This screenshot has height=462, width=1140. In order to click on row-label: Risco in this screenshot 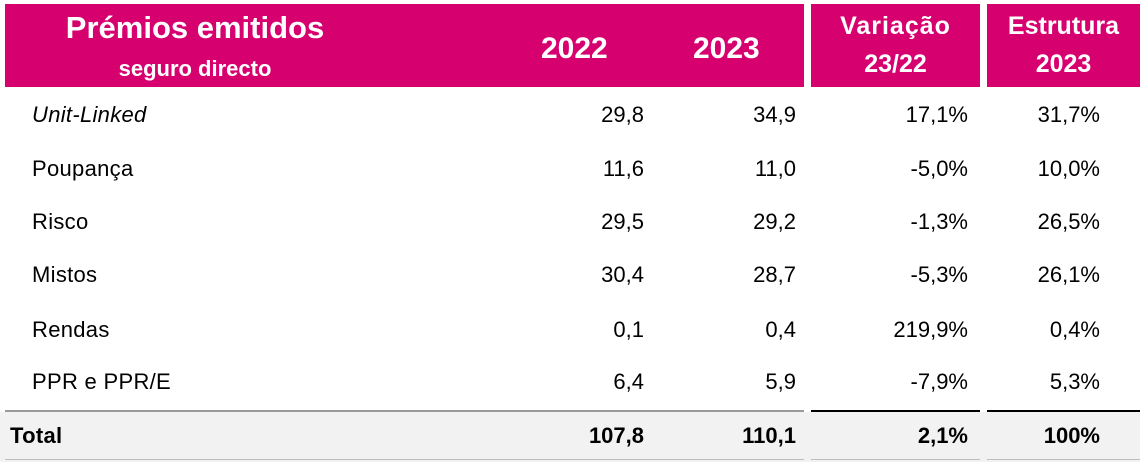, I will do `click(60, 221)`.